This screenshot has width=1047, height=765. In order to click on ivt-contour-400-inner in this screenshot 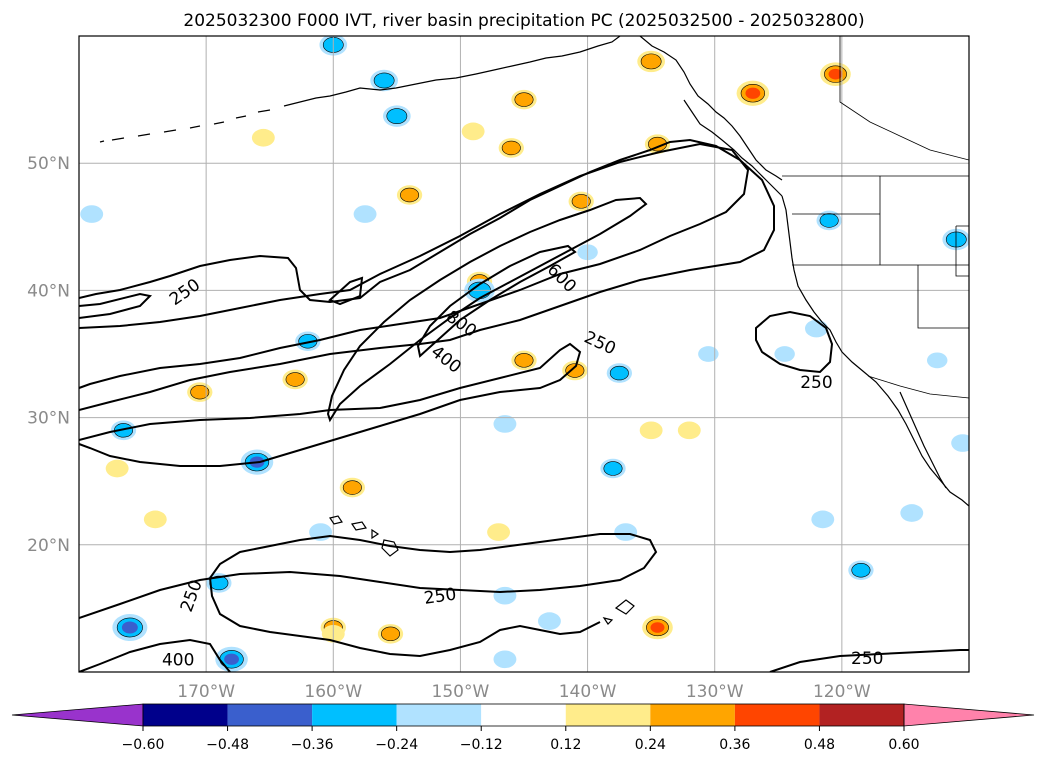, I will do `click(487, 309)`.